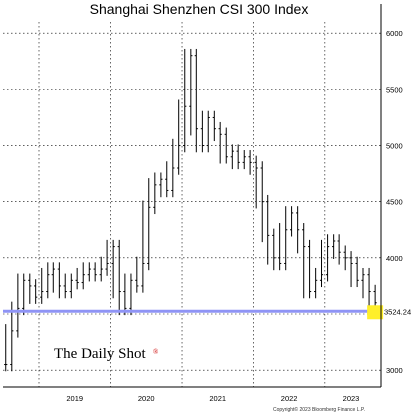 The height and width of the screenshot is (415, 415). Describe the element at coordinates (74, 398) in the screenshot. I see `x-tick-label: 2019` at that location.